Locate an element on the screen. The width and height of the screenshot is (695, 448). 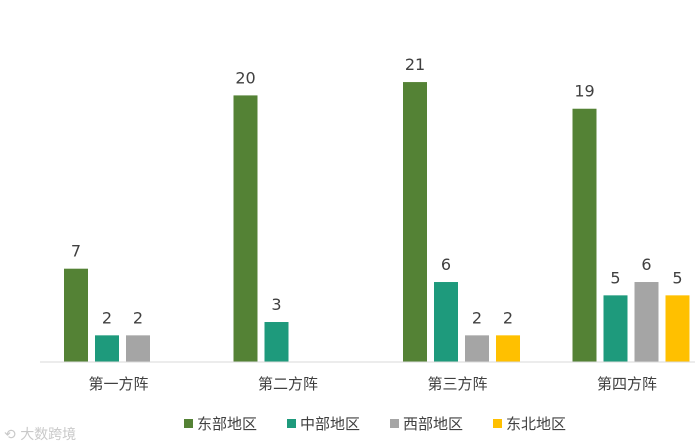
data-label-series-0-cat-1: 20 is located at coordinates (245, 77).